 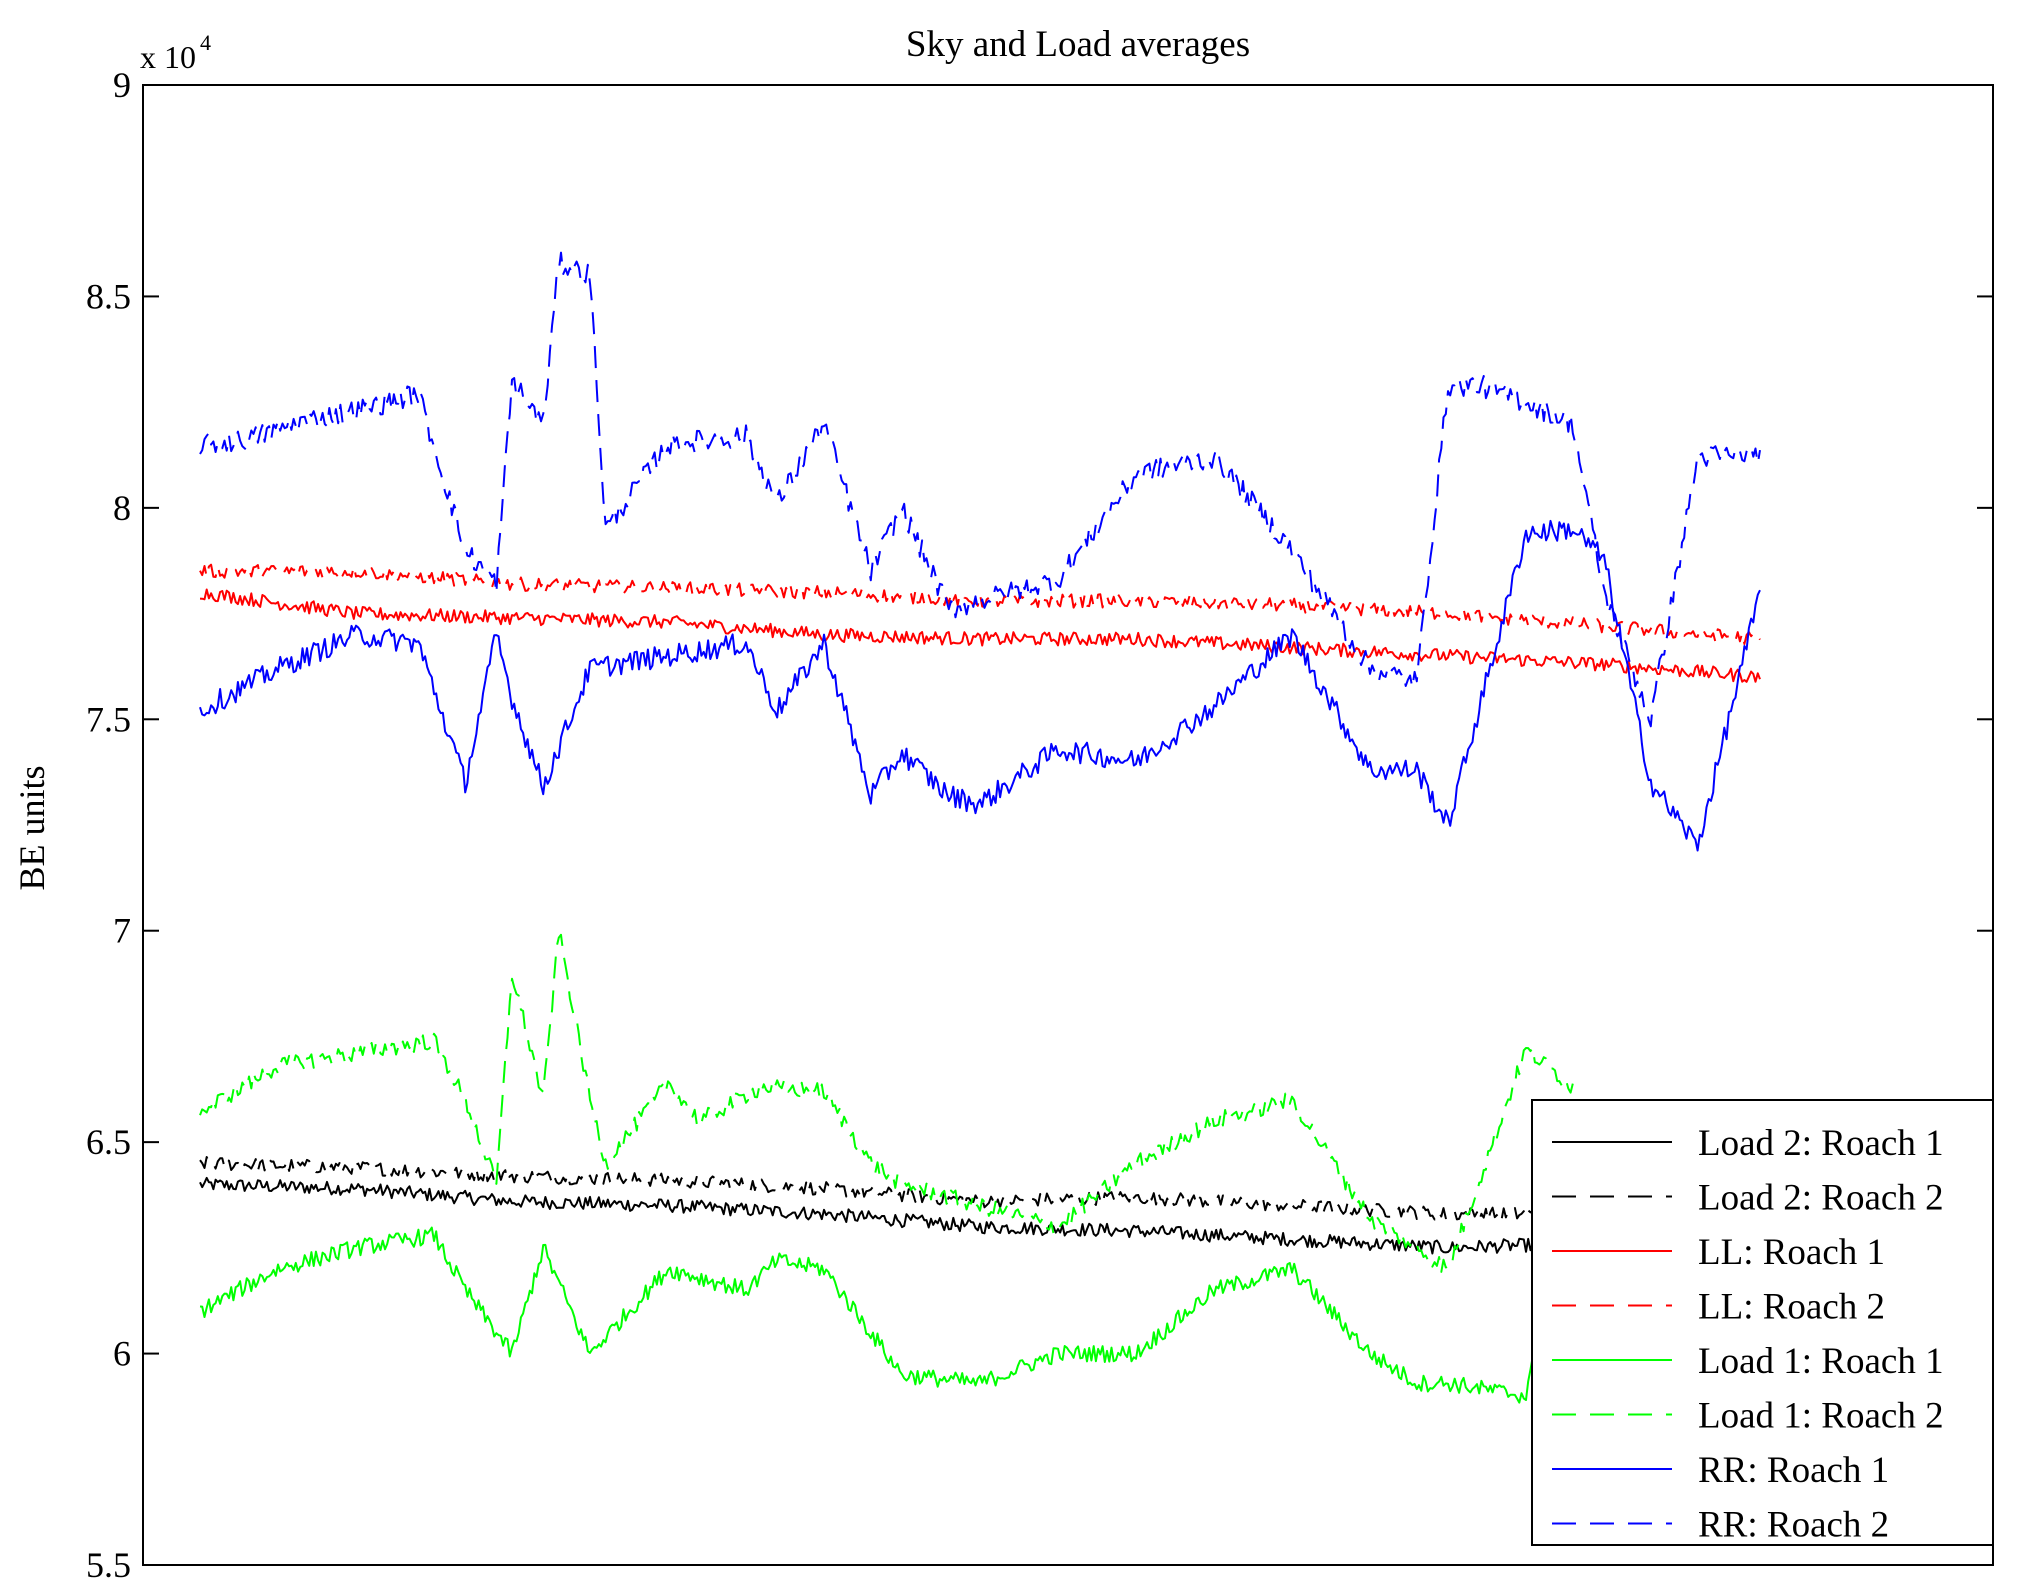 I want to click on legend-label-5: Load 1: Roach 1, so click(x=1821, y=1361).